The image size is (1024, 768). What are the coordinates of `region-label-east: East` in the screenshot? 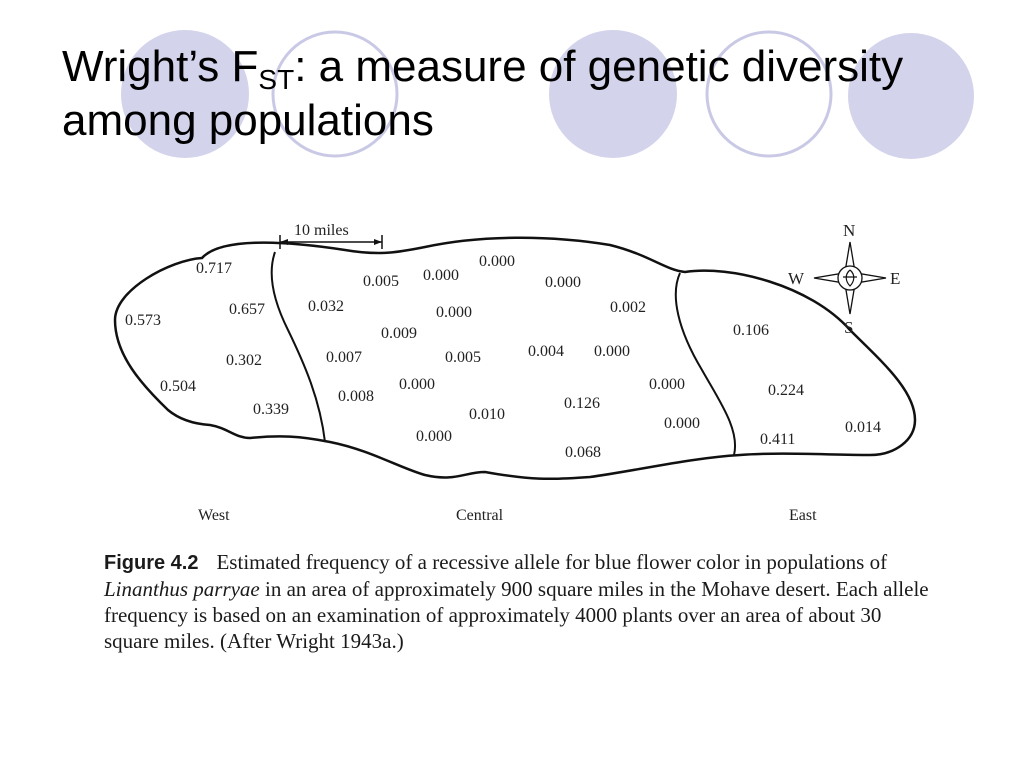 It's located at (803, 515).